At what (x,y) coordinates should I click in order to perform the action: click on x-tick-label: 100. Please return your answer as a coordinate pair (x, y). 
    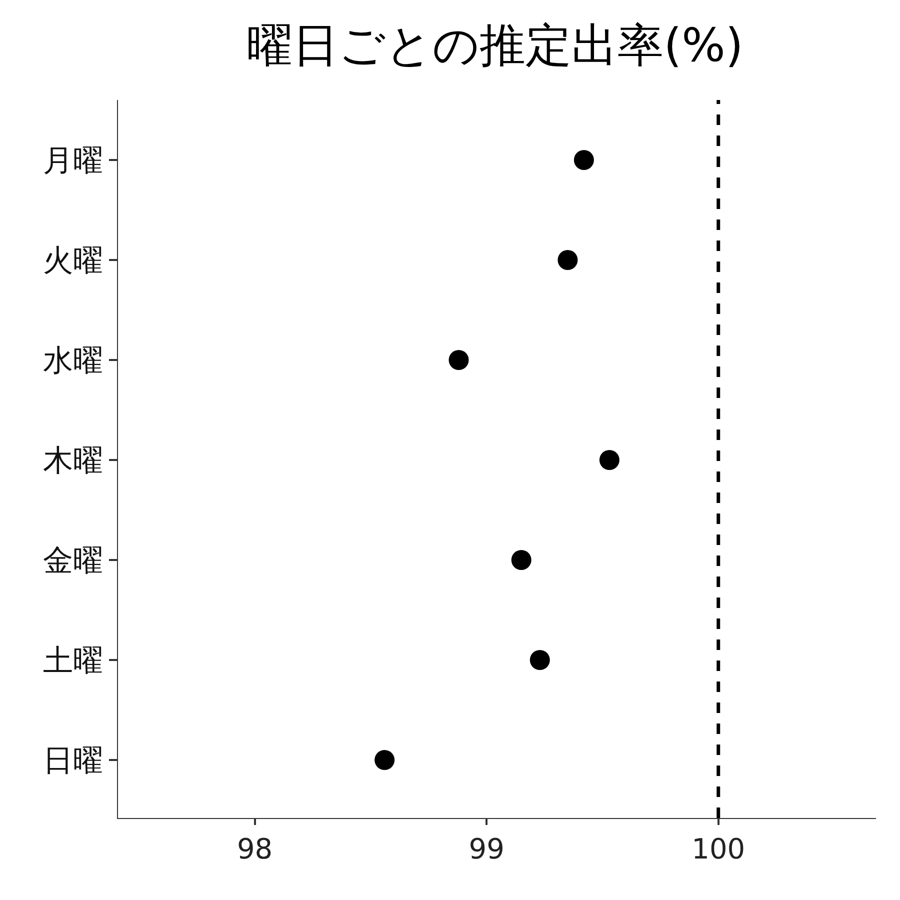
    Looking at the image, I should click on (719, 849).